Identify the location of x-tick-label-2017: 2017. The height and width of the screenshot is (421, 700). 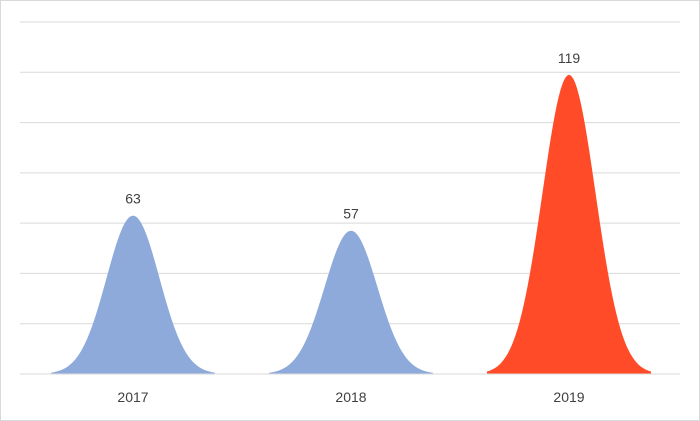
(132, 397).